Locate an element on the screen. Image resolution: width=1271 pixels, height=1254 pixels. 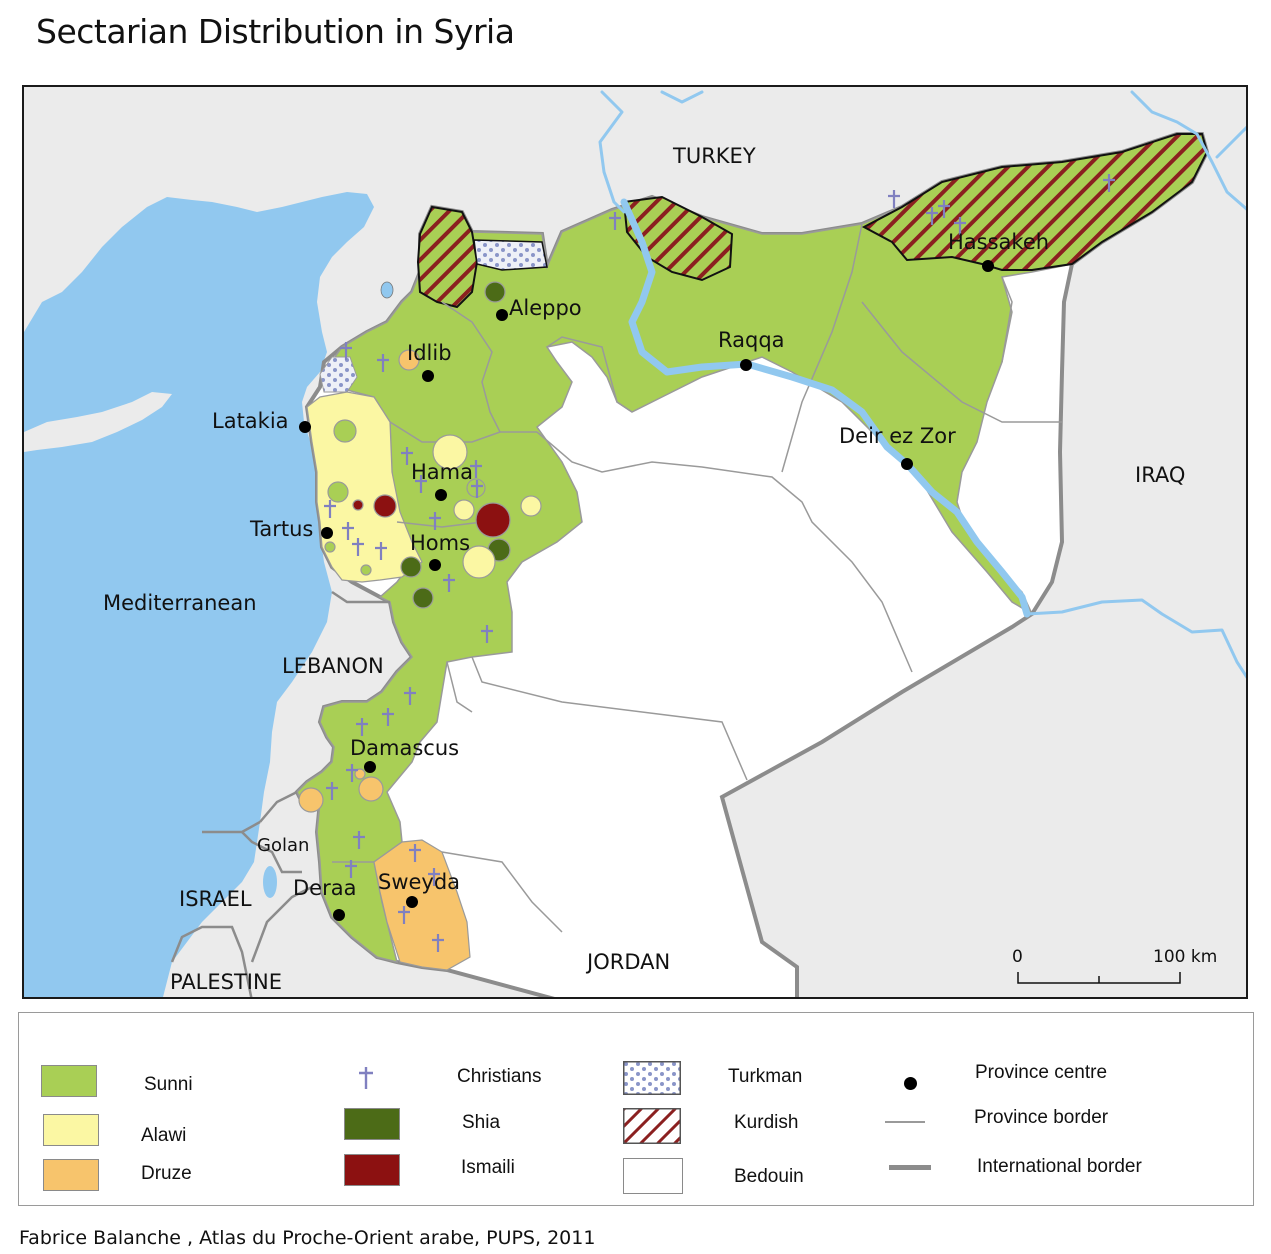
label-jordan: JORDAN is located at coordinates (627, 962).